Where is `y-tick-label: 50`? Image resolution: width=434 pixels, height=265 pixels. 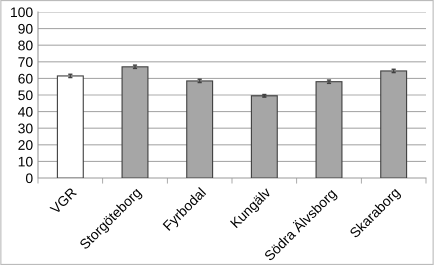
y-tick-label: 50 is located at coordinates (25, 95).